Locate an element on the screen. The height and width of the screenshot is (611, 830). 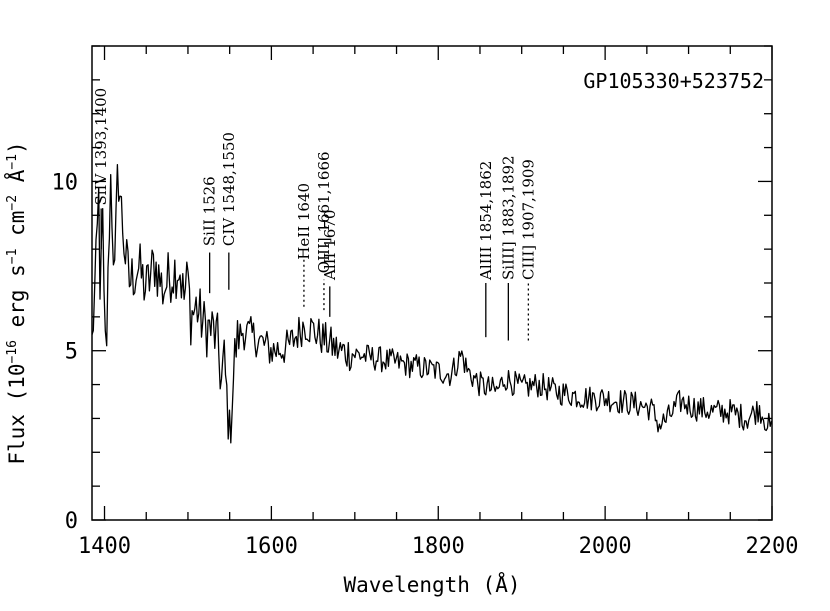
y-axis-title-part: erg s is located at coordinates (17, 302).